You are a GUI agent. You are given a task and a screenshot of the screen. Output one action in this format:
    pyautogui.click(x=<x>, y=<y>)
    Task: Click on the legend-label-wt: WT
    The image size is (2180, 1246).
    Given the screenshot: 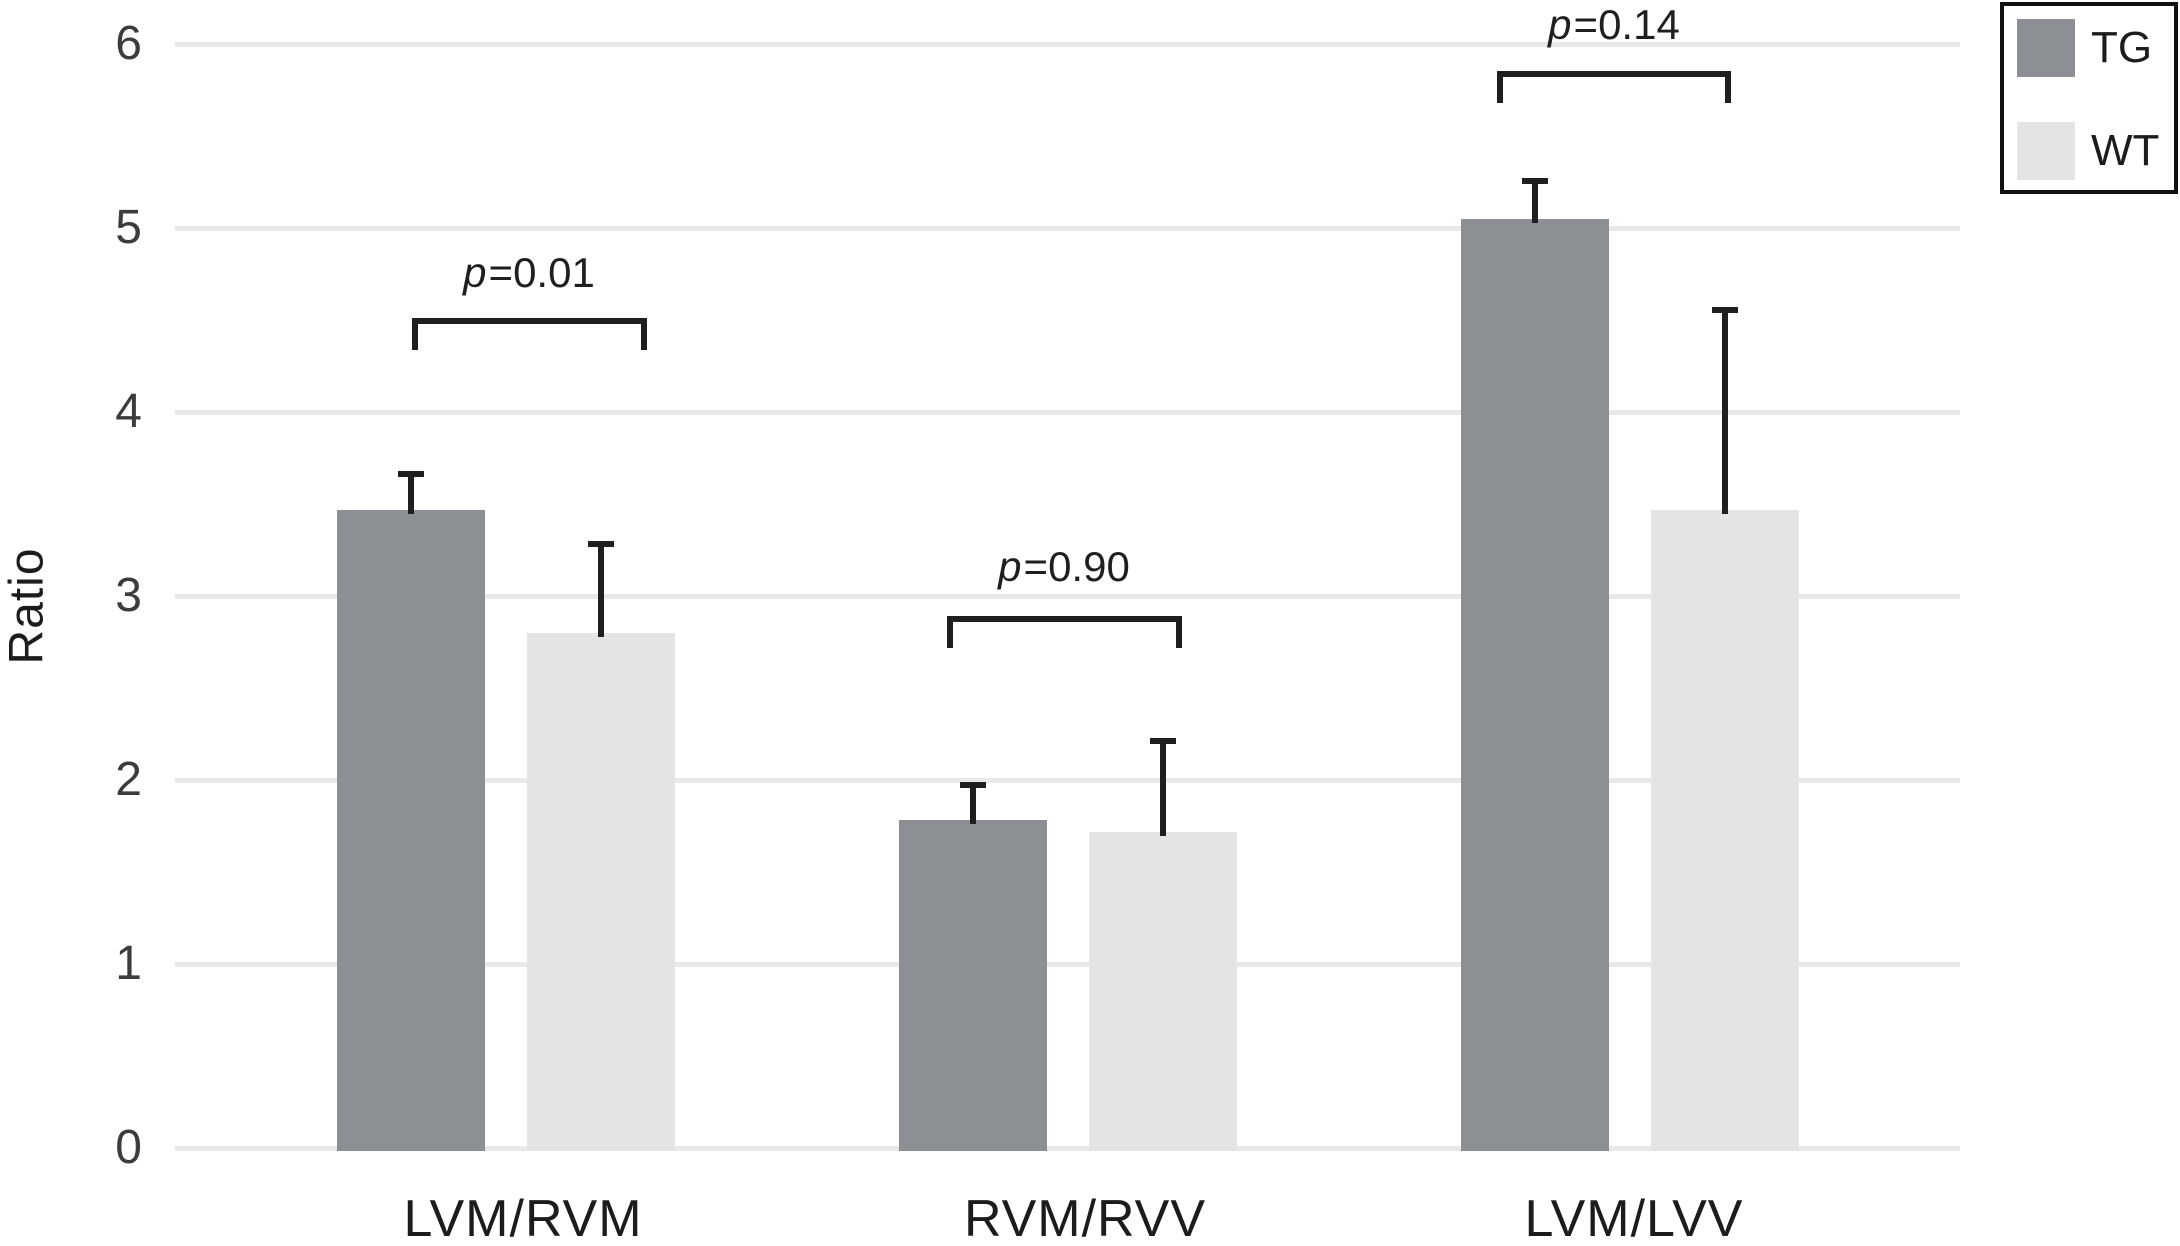 What is the action you would take?
    pyautogui.click(x=2125, y=150)
    